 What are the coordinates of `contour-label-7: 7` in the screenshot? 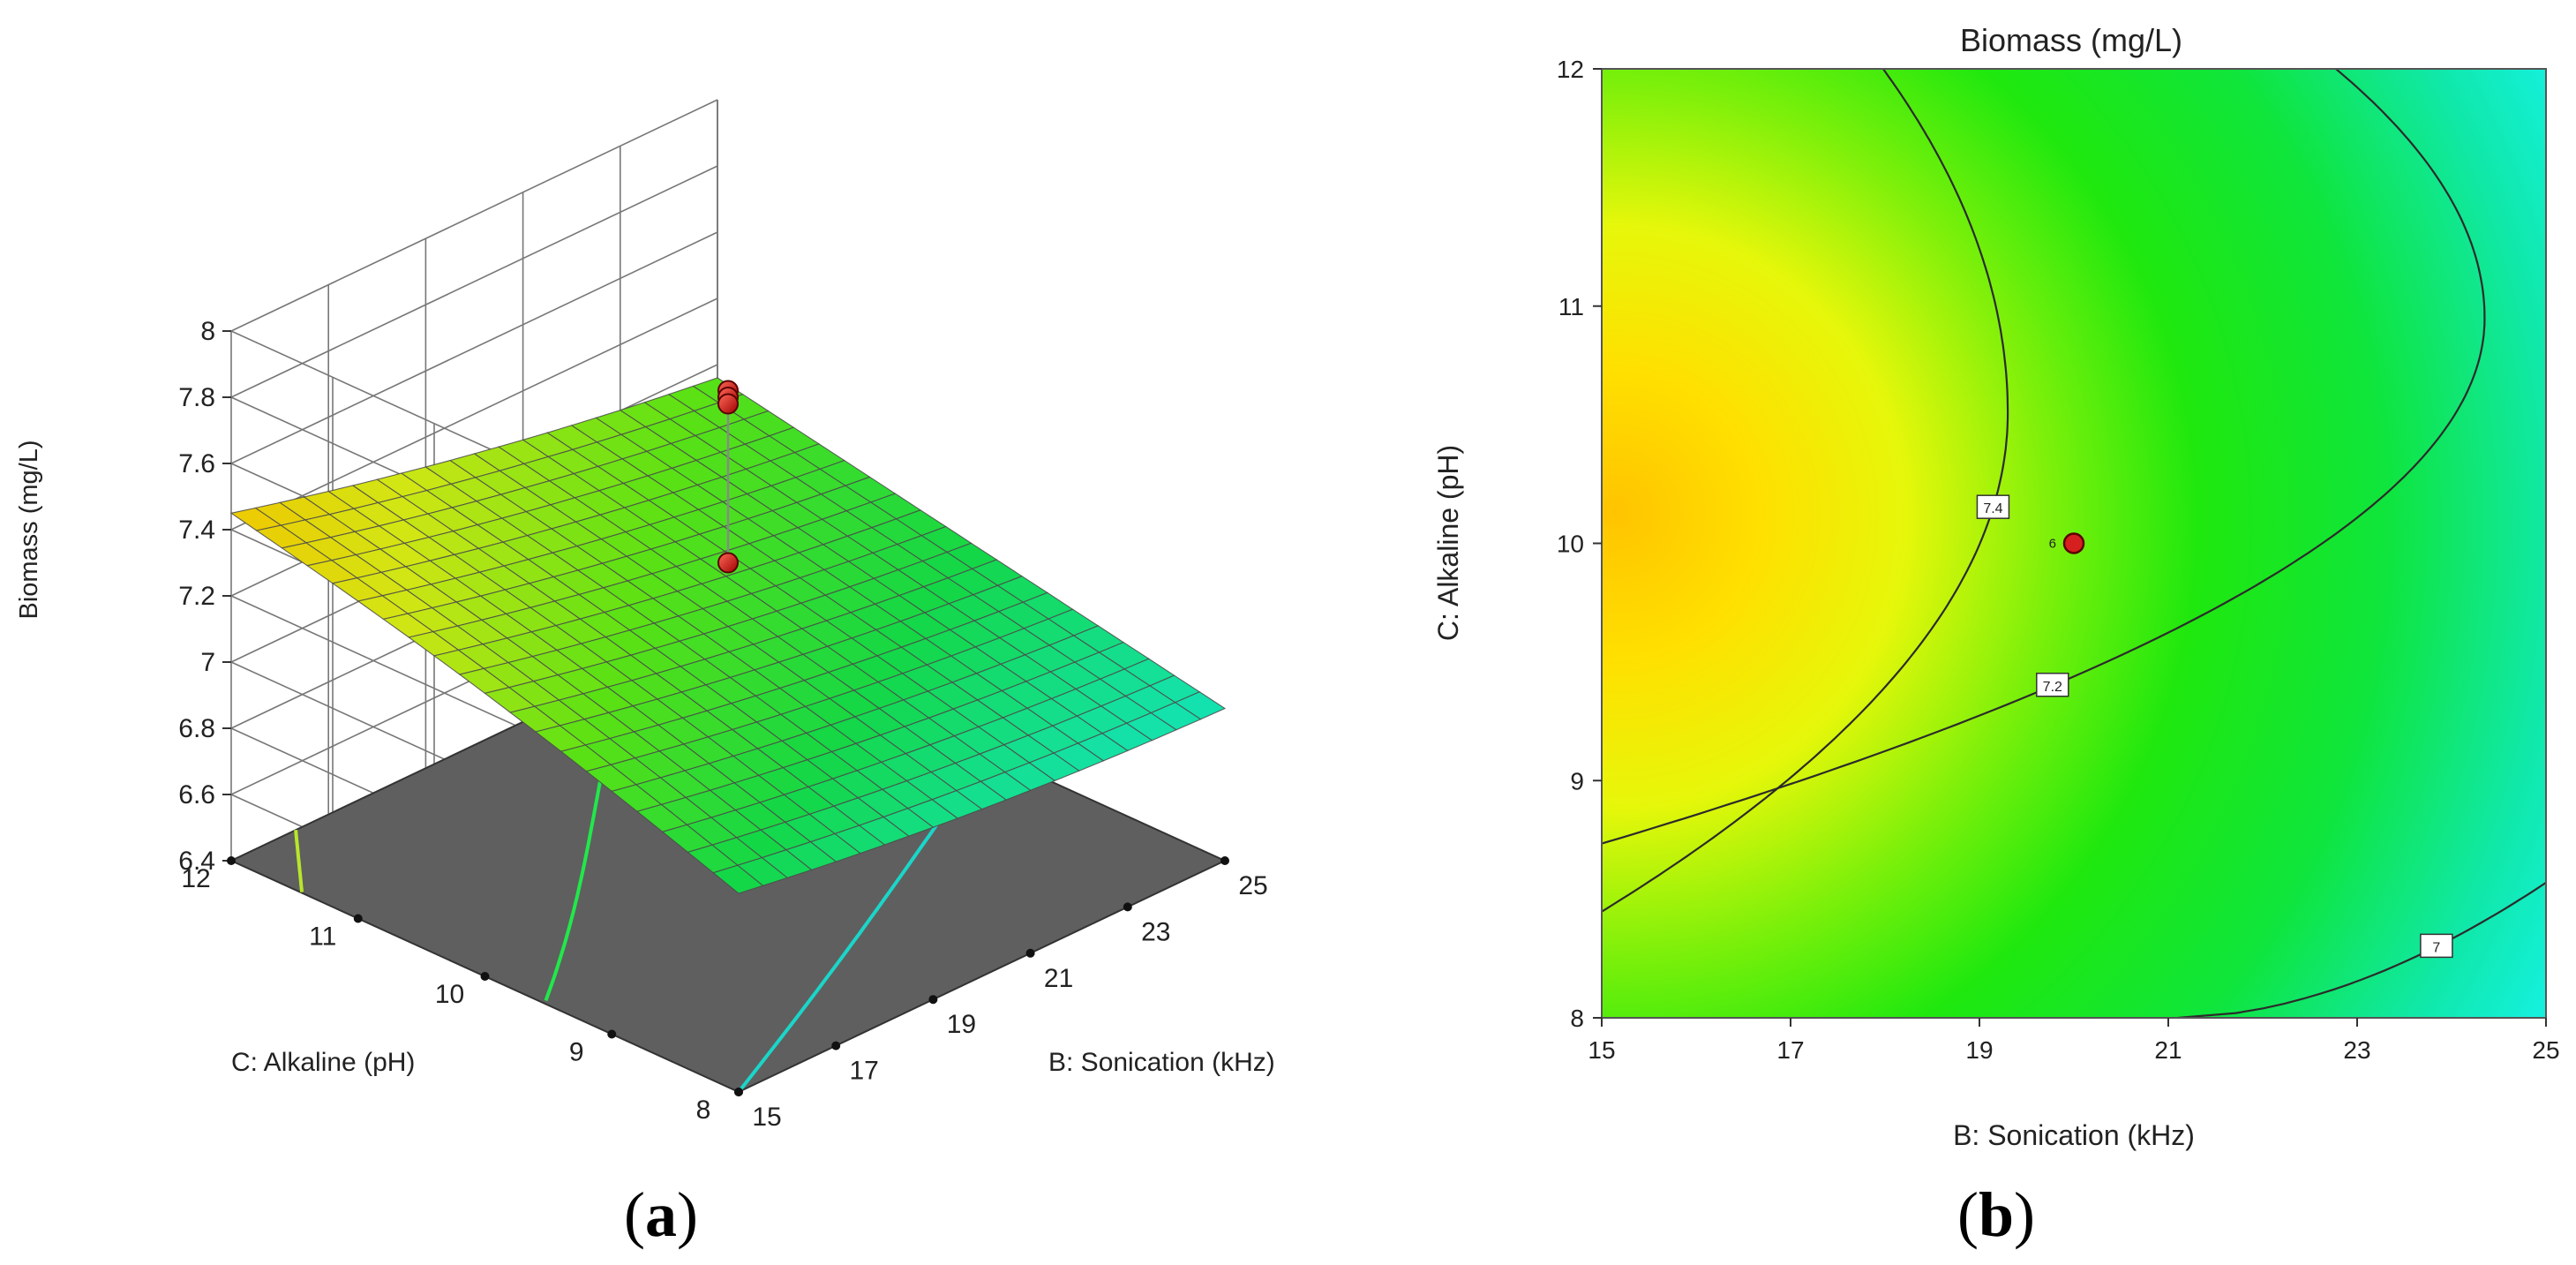 It's located at (2436, 947).